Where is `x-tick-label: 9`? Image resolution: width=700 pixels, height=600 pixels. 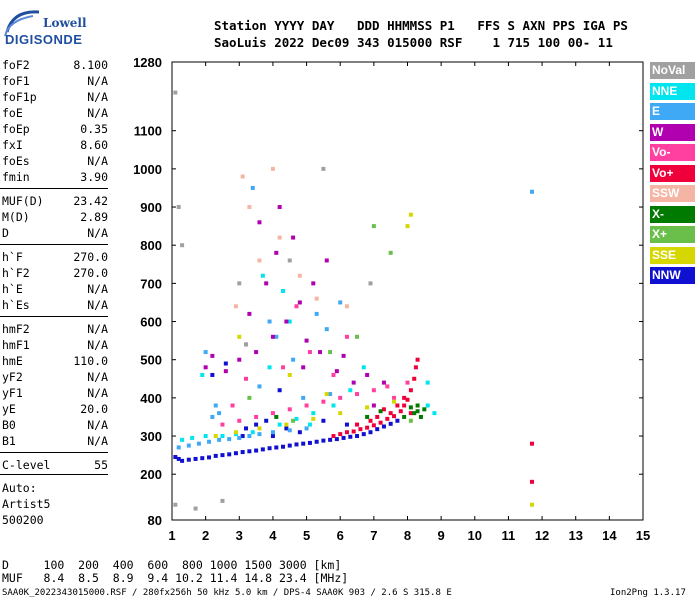 x-tick-label: 9 is located at coordinates (441, 535).